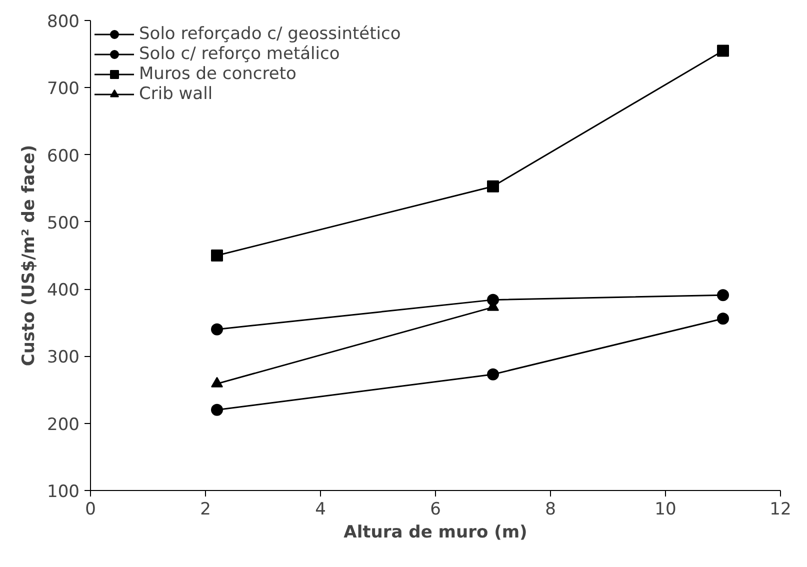 The width and height of the screenshot is (807, 567). Describe the element at coordinates (63, 22) in the screenshot. I see `y-tick-label: 800` at that location.